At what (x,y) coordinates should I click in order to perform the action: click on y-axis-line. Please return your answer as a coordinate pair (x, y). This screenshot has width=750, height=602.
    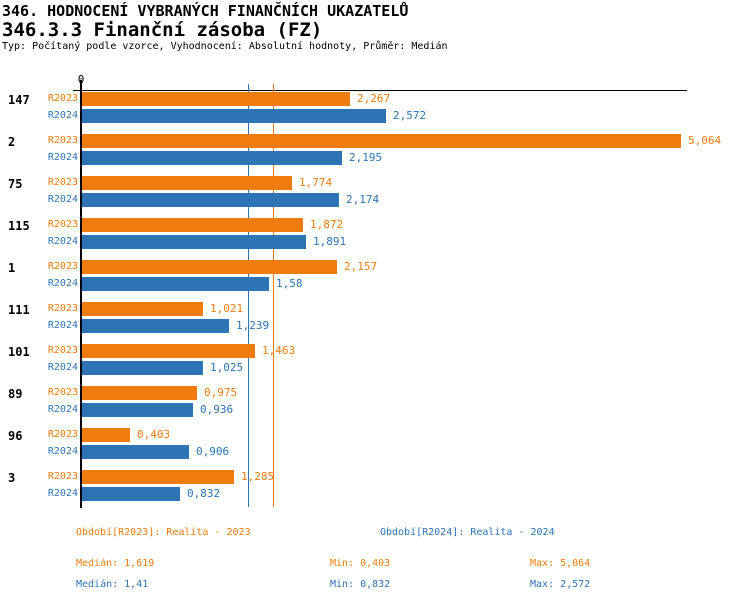
    Looking at the image, I should click on (81, 294).